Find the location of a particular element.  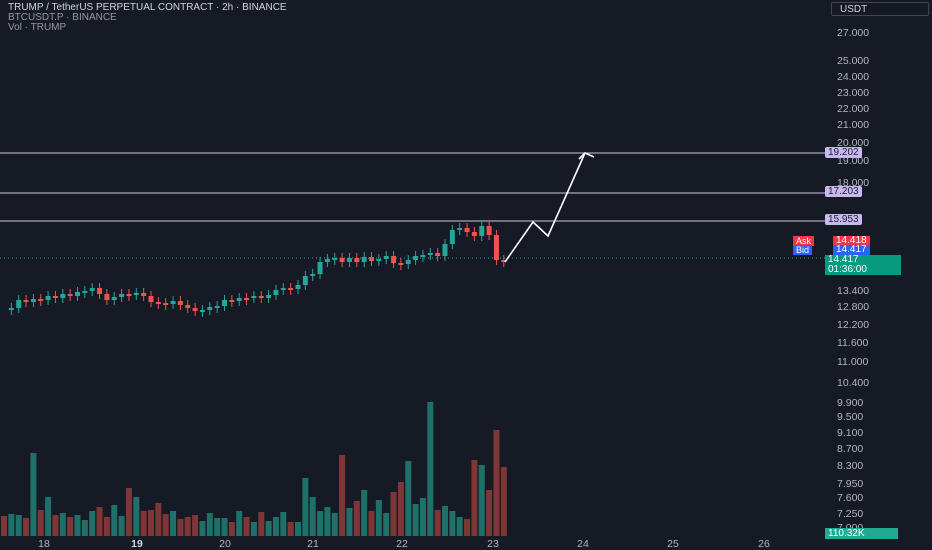

price-tick-label: 9.500 is located at coordinates (850, 417).